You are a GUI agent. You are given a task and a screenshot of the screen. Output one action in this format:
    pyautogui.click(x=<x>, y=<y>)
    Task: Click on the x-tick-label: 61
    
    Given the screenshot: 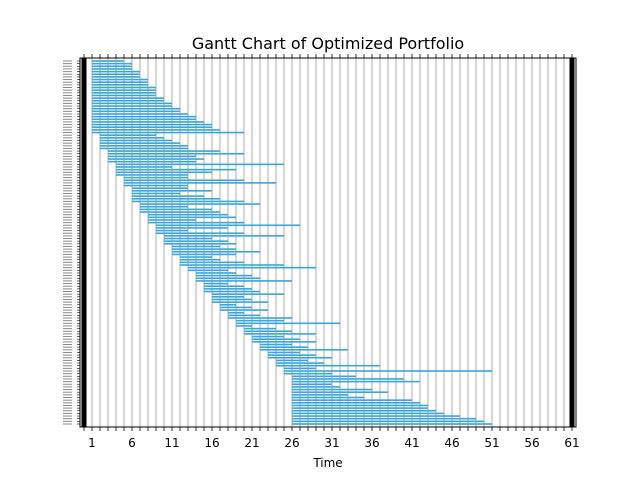 What is the action you would take?
    pyautogui.click(x=571, y=443)
    